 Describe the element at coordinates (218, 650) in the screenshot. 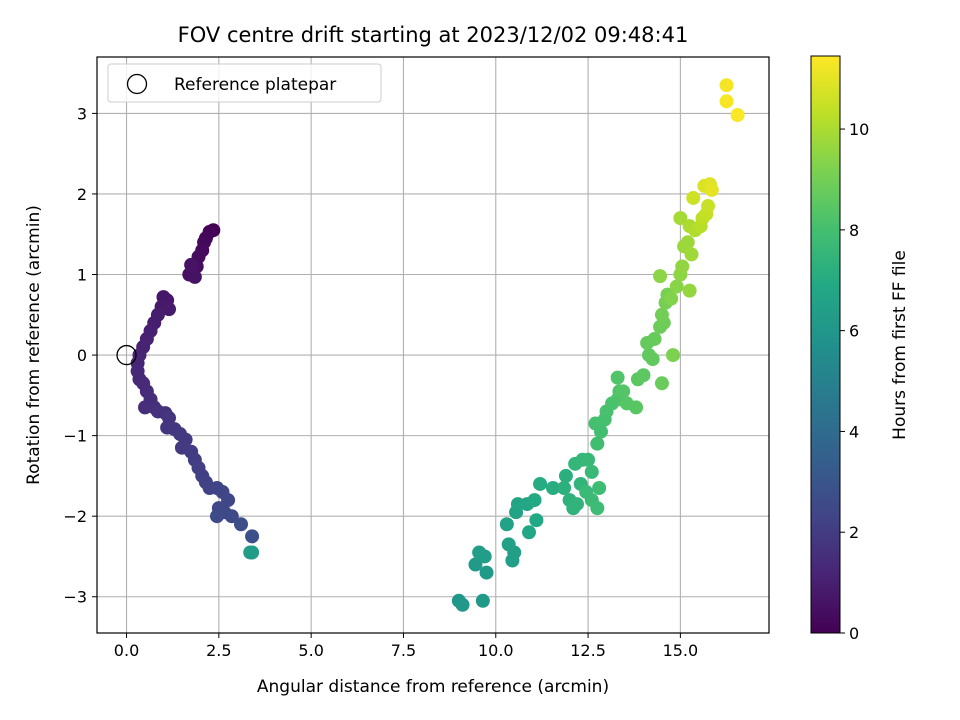

I see `x-tick-label: 2.5` at that location.